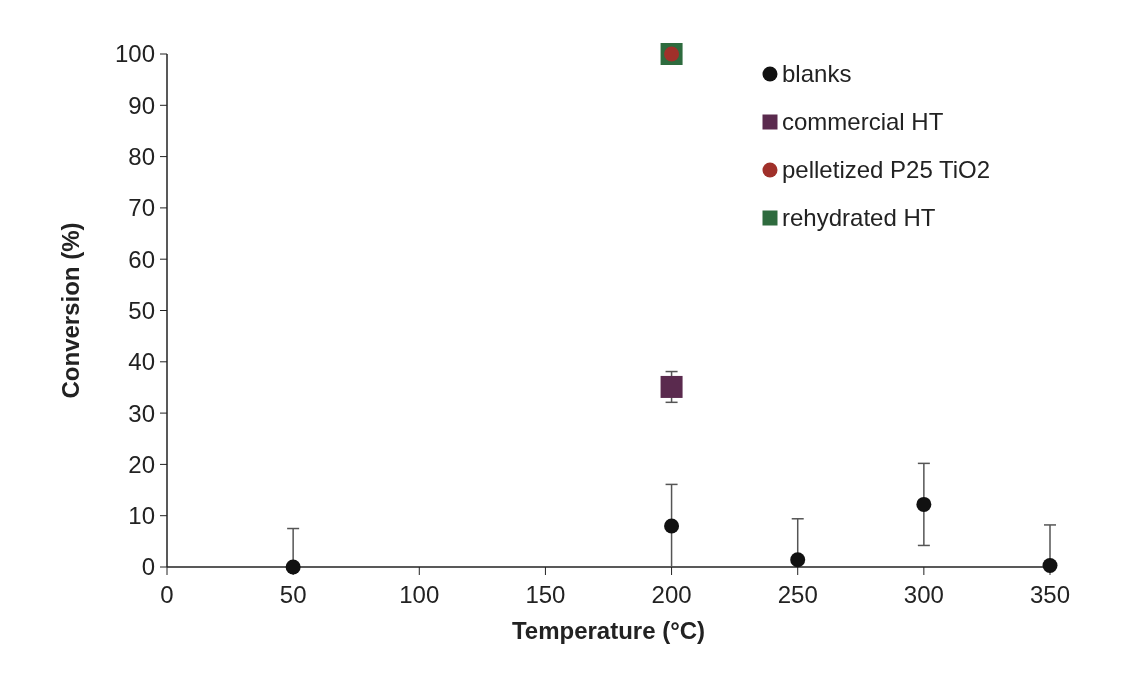  I want to click on legend-label: rehydrated HT, so click(859, 218).